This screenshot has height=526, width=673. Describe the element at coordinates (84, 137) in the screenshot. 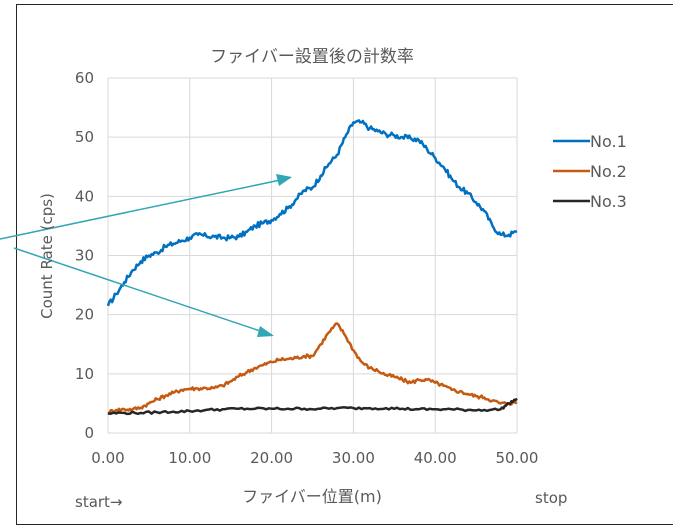

I see `y-tick-label-5: 50` at that location.